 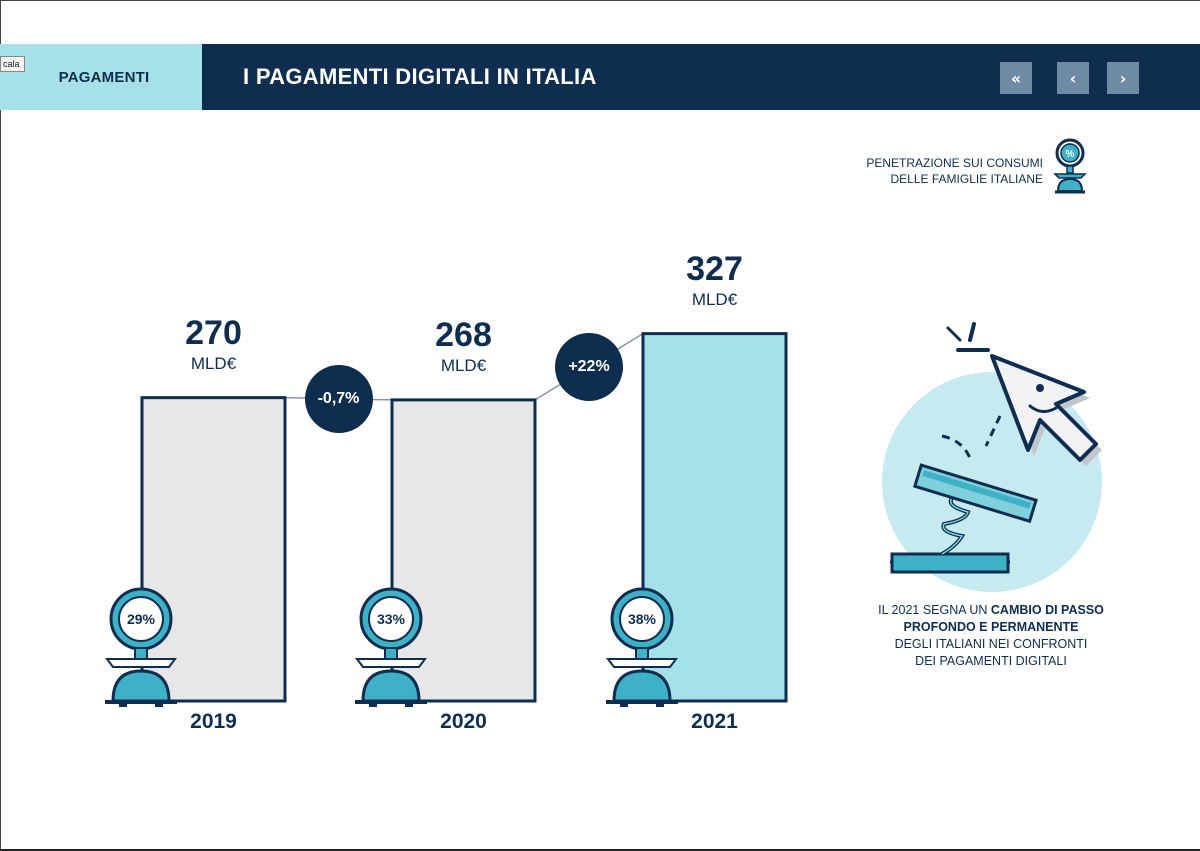 I want to click on caption-bold-2: PROFONDO E PERMANENTE, so click(x=991, y=627).